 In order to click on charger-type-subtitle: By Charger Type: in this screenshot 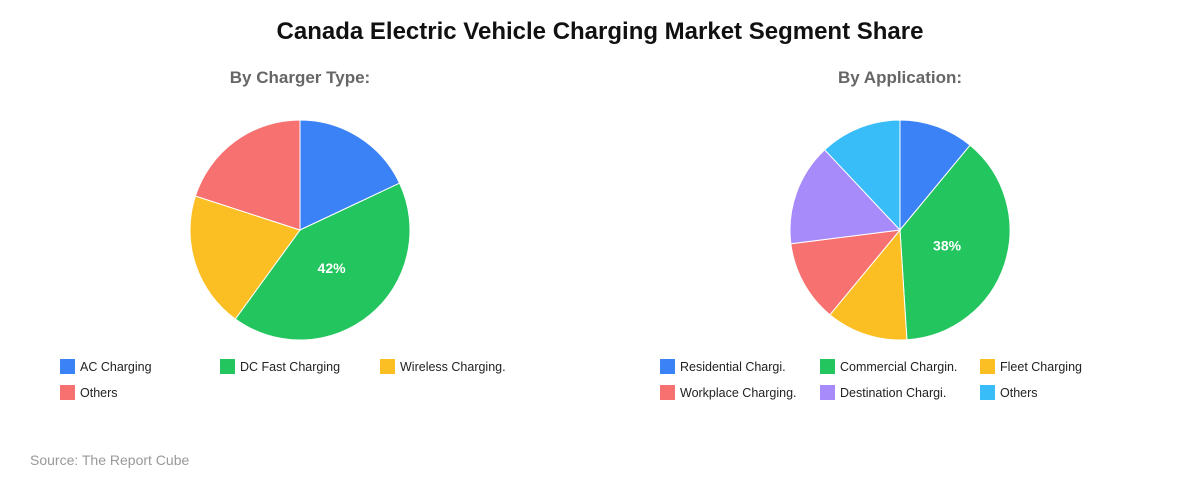, I will do `click(300, 77)`.